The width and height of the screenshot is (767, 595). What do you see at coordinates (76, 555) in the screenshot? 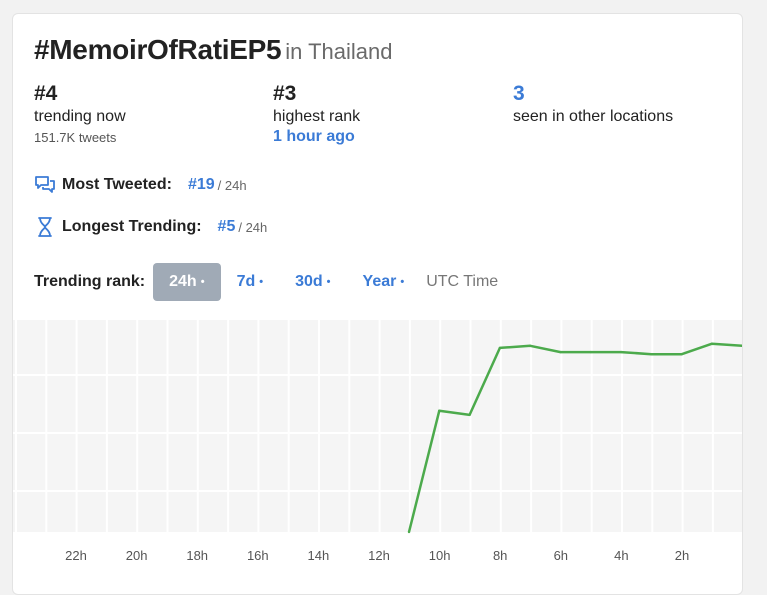
I see `chart-x-tick-label: 22h` at bounding box center [76, 555].